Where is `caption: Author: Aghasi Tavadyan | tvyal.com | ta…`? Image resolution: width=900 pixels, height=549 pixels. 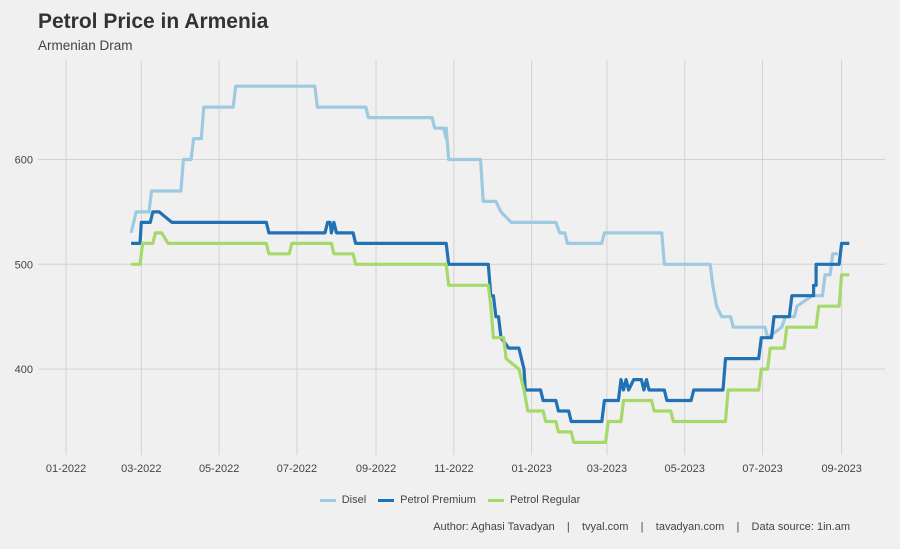
caption: Author: Aghasi Tavadyan | tvyal.com | ta… is located at coordinates (641, 527).